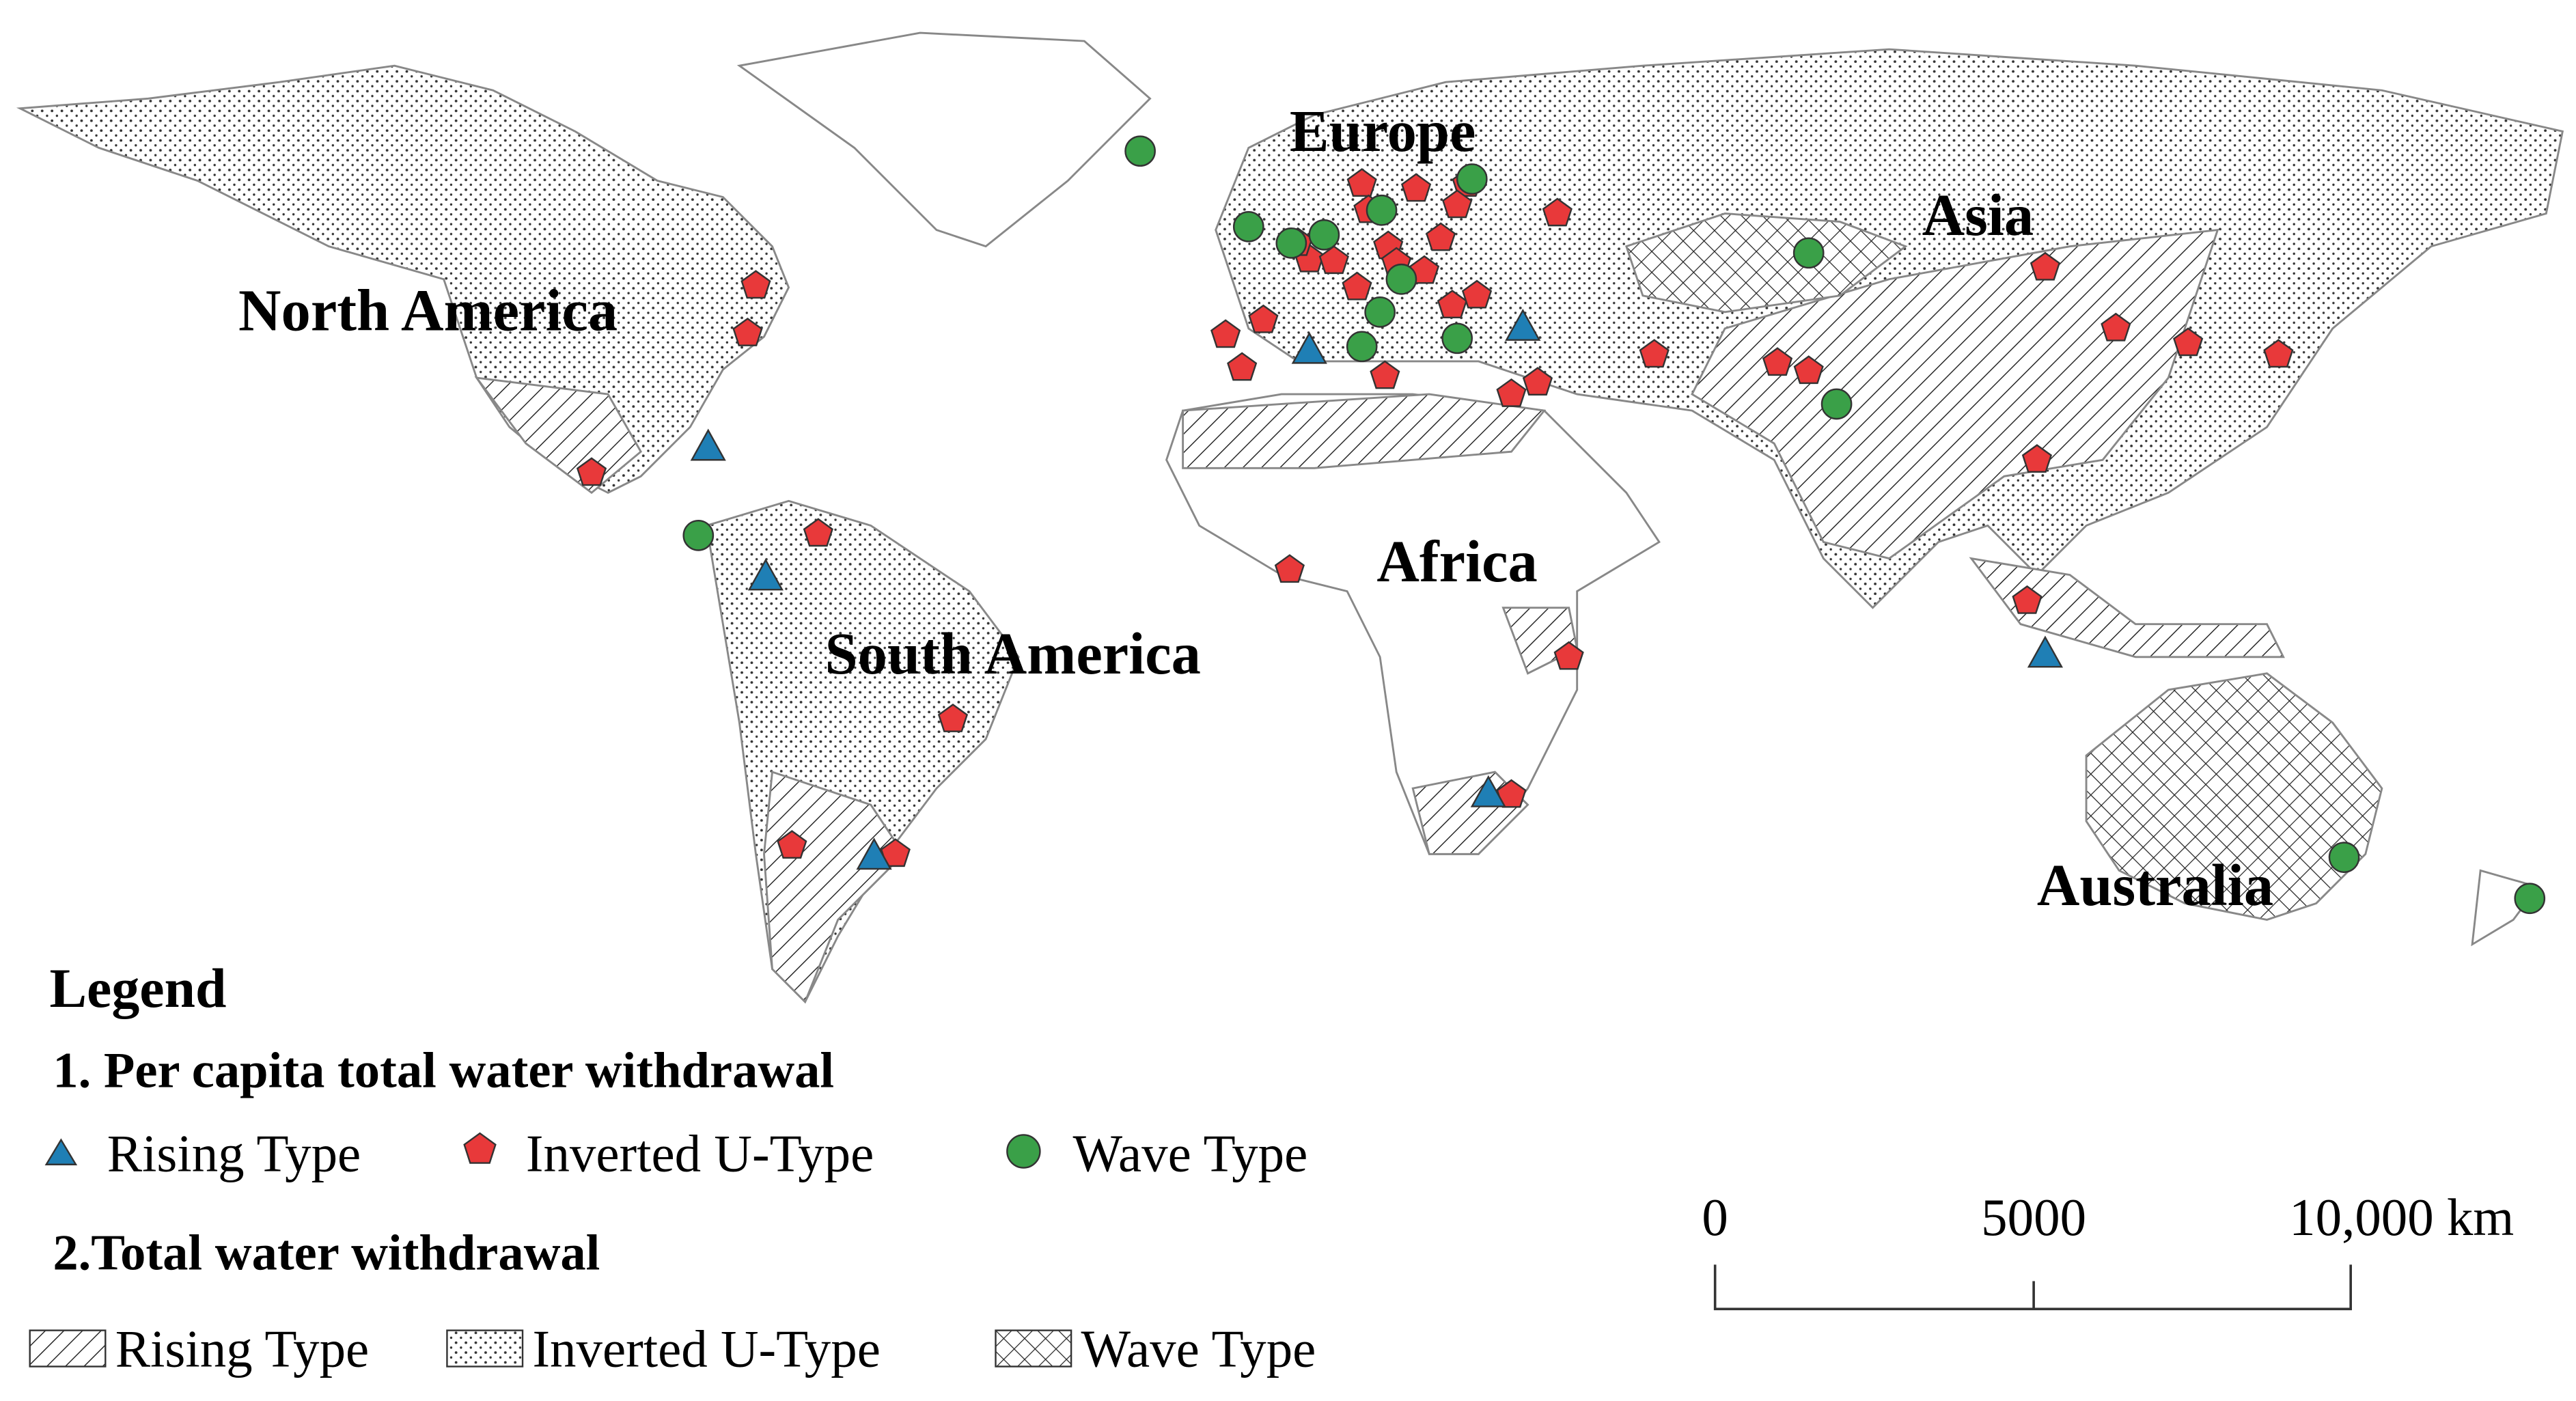 The image size is (2576, 1401). What do you see at coordinates (2034, 1217) in the screenshot?
I see `scale-label: 5000` at bounding box center [2034, 1217].